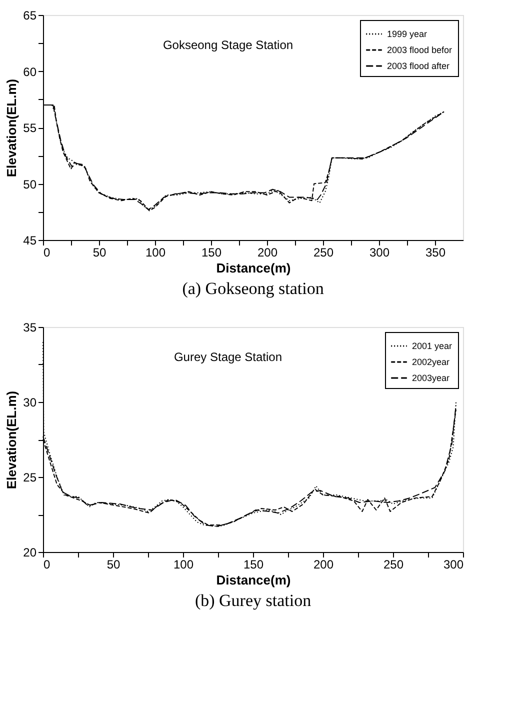 This screenshot has height=704, width=530. What do you see at coordinates (30, 184) in the screenshot?
I see `y-tick-label: 50` at bounding box center [30, 184].